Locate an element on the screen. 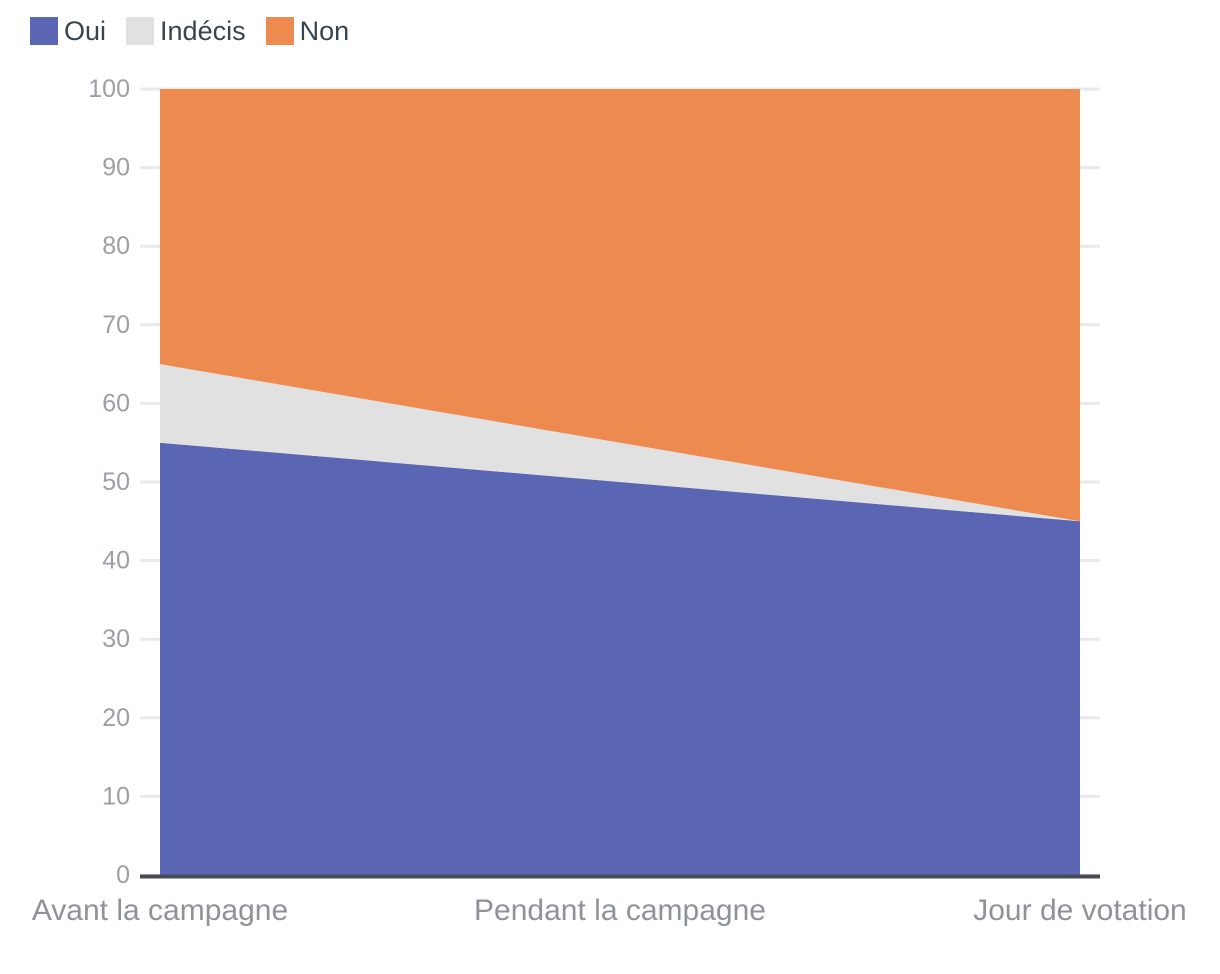  x-axis-label: Avant la campagne is located at coordinates (160, 910).